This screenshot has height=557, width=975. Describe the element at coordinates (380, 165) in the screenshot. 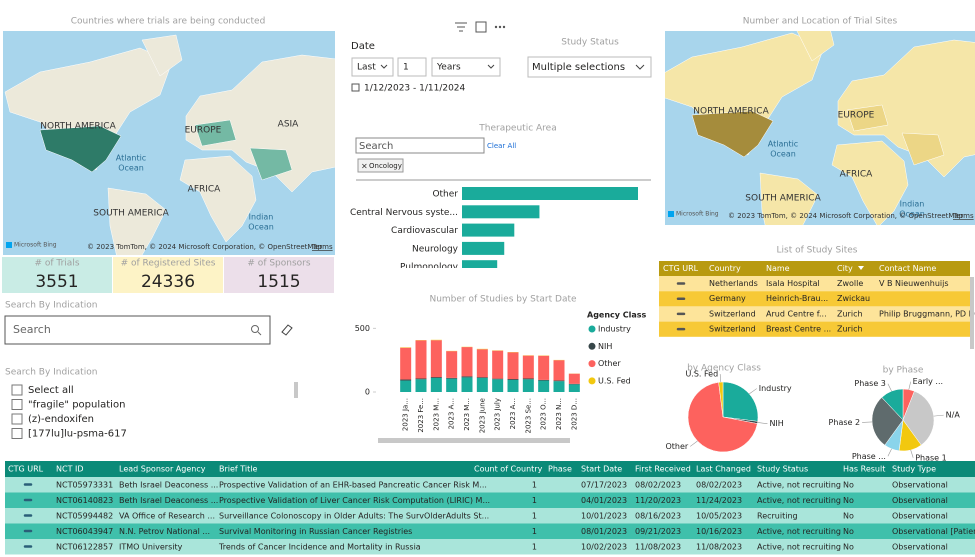

I see `ta-chip` at that location.